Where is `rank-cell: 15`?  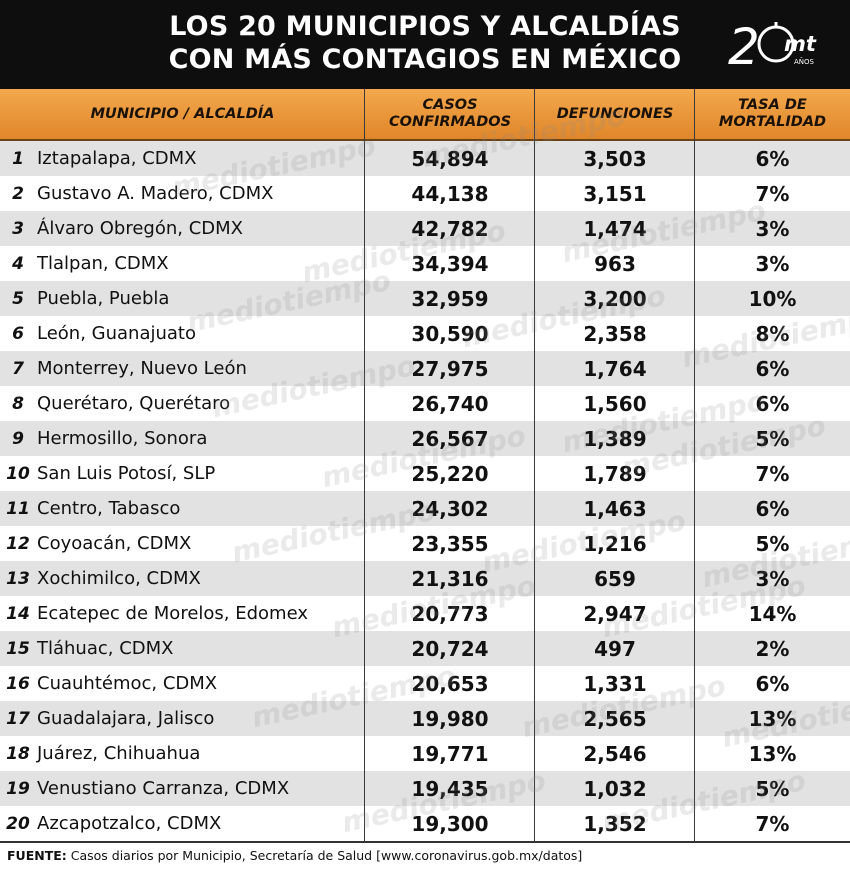 rank-cell: 15 is located at coordinates (18, 648).